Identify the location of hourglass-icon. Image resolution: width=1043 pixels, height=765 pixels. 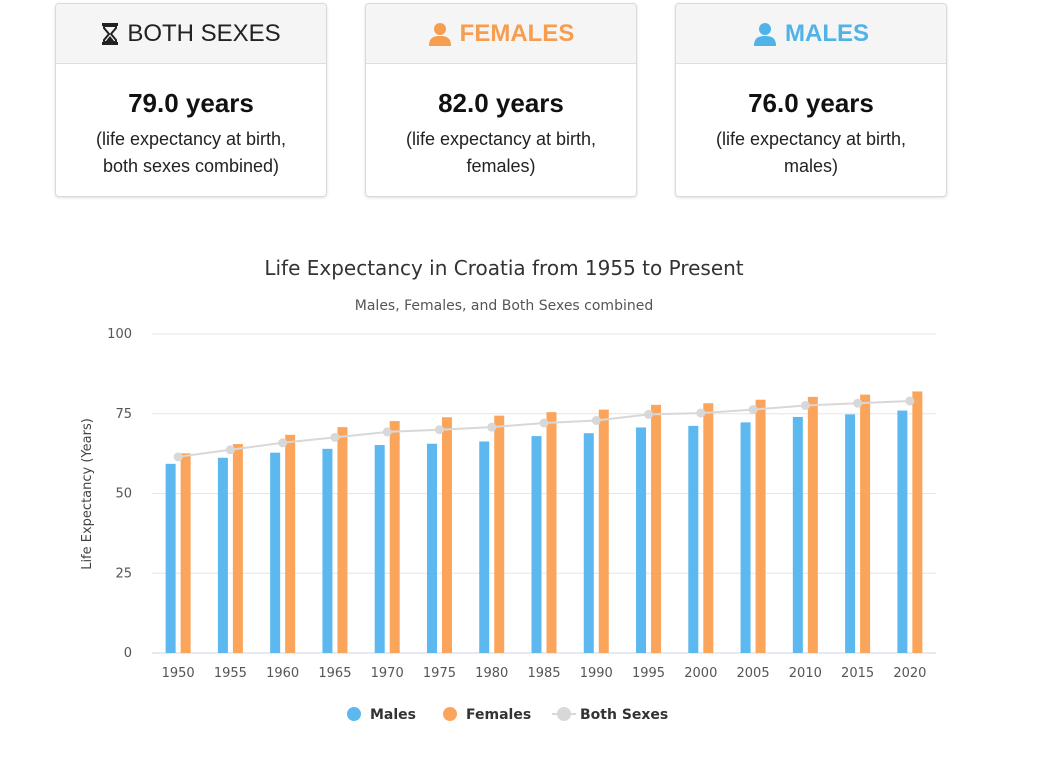
(110, 34).